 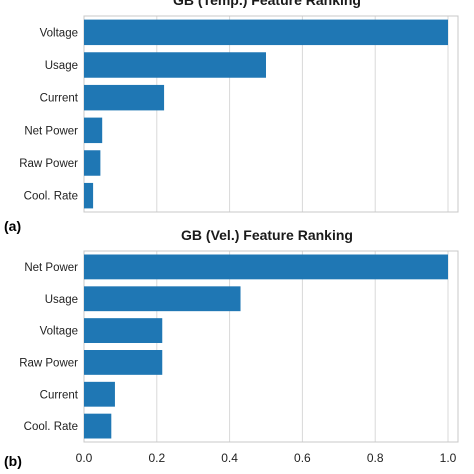 I want to click on panel-b-label: (b), so click(x=13, y=461).